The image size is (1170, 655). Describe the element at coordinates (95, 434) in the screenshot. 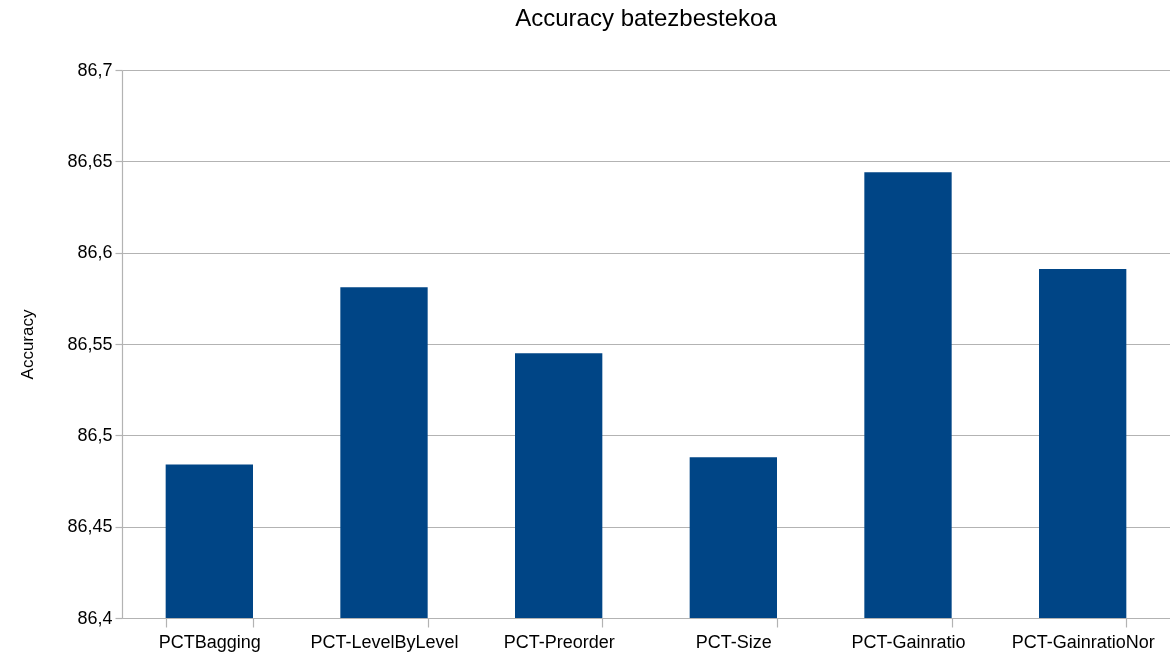

I see `y-tick-label: 86,5` at that location.